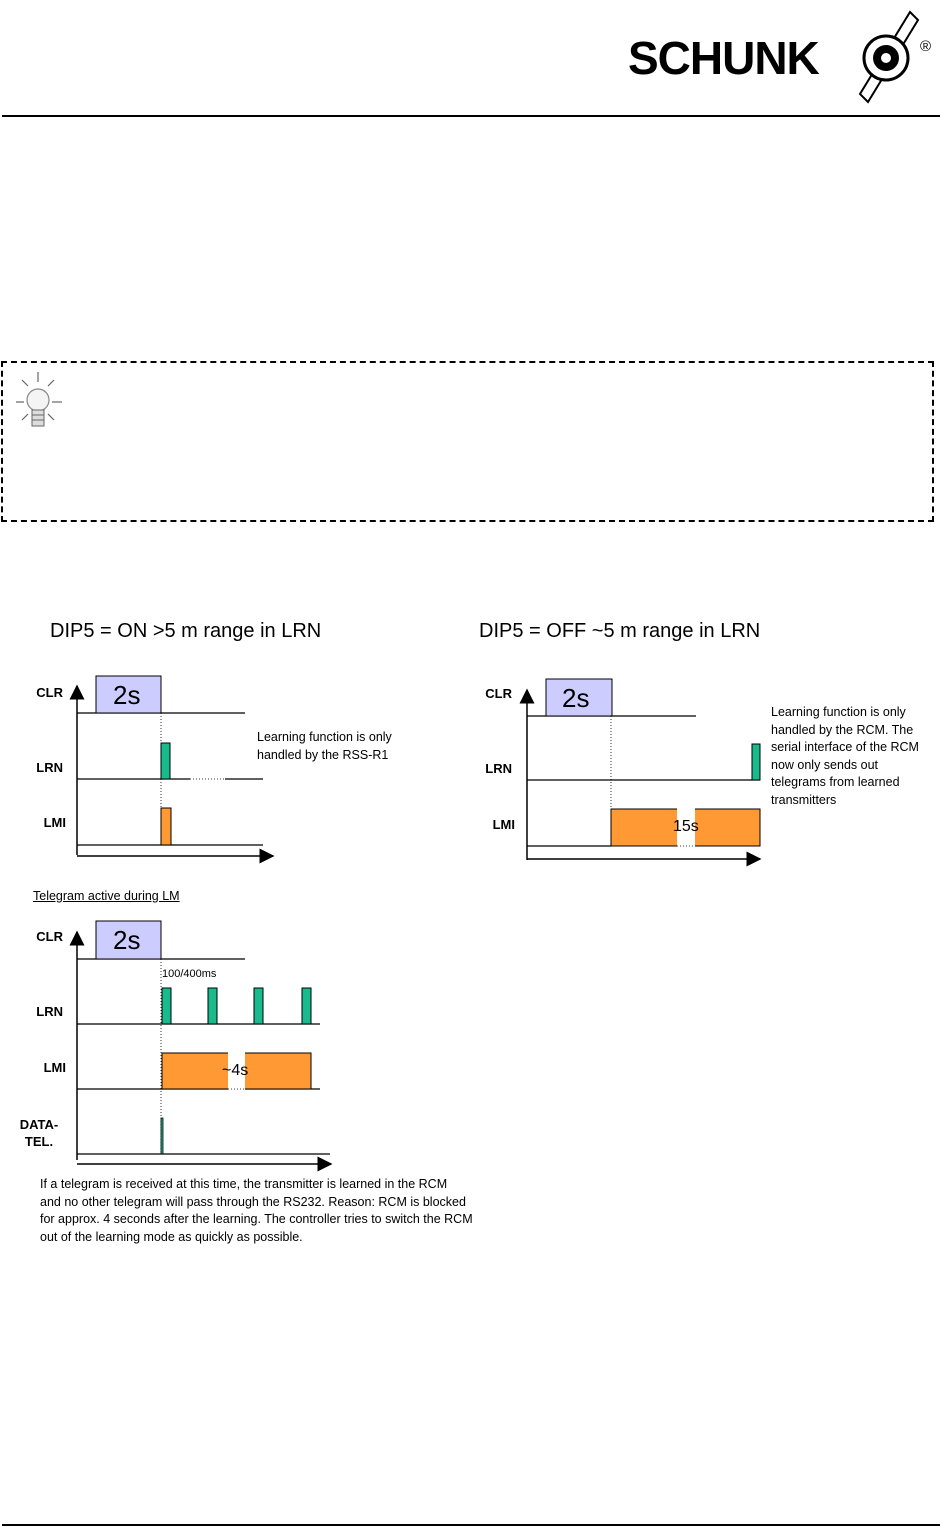  I want to click on telegram-pulse-label: 2s, so click(127, 940).